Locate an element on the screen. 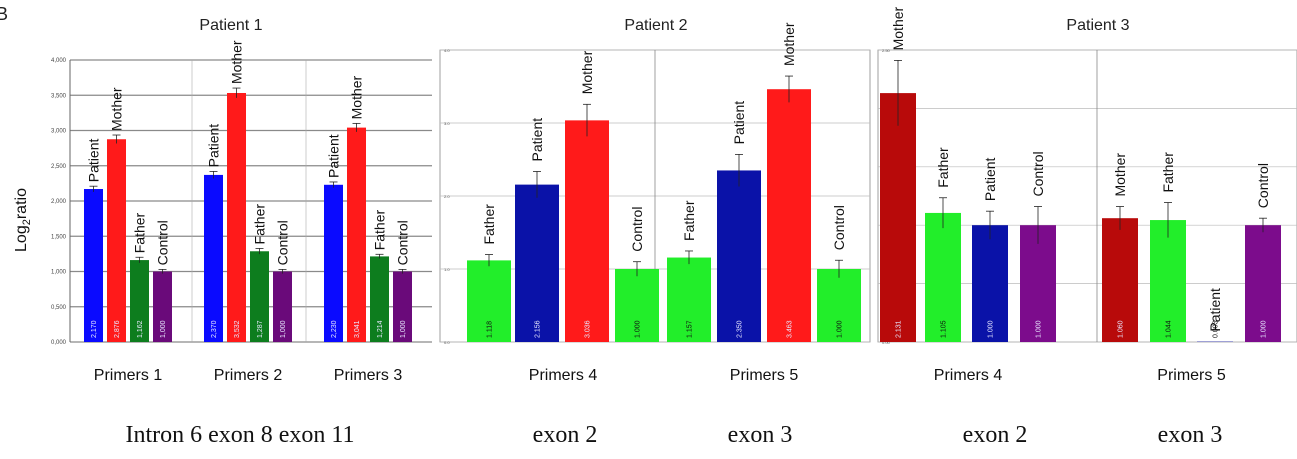  bar-patient-3-primers-5-father-label: Father is located at coordinates (1168, 172).